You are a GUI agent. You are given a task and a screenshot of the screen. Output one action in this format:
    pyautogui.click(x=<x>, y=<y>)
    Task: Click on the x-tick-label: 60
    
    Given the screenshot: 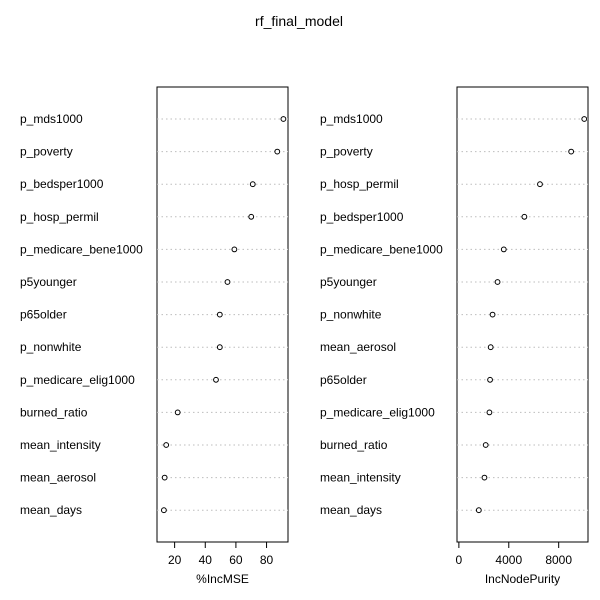 What is the action you would take?
    pyautogui.click(x=236, y=560)
    